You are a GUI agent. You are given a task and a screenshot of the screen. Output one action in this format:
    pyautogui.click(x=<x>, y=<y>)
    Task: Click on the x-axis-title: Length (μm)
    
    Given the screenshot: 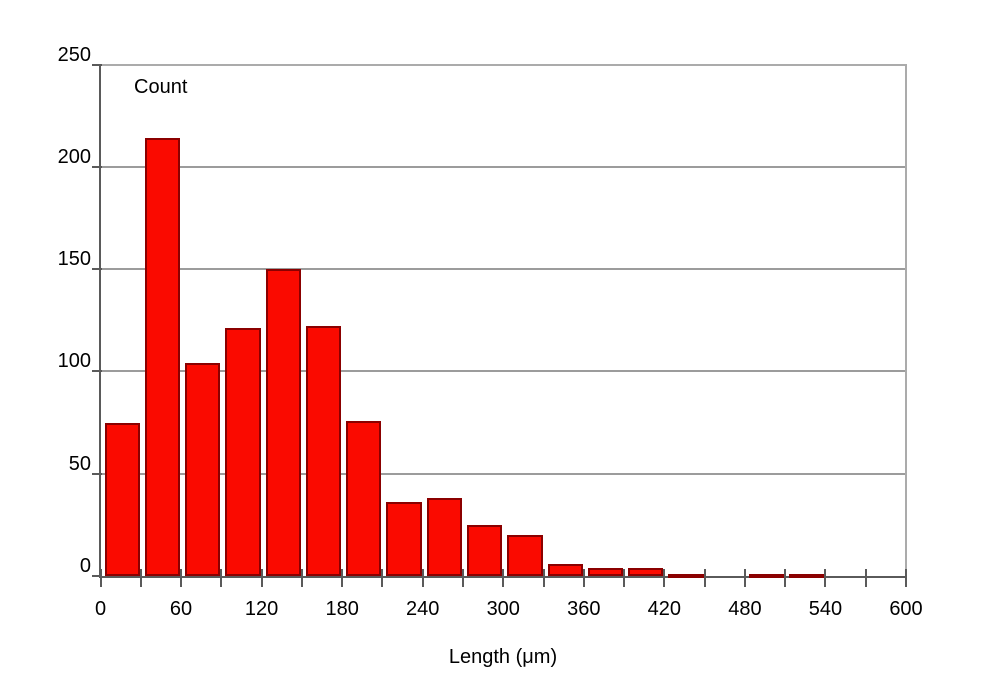 What is the action you would take?
    pyautogui.click(x=503, y=657)
    